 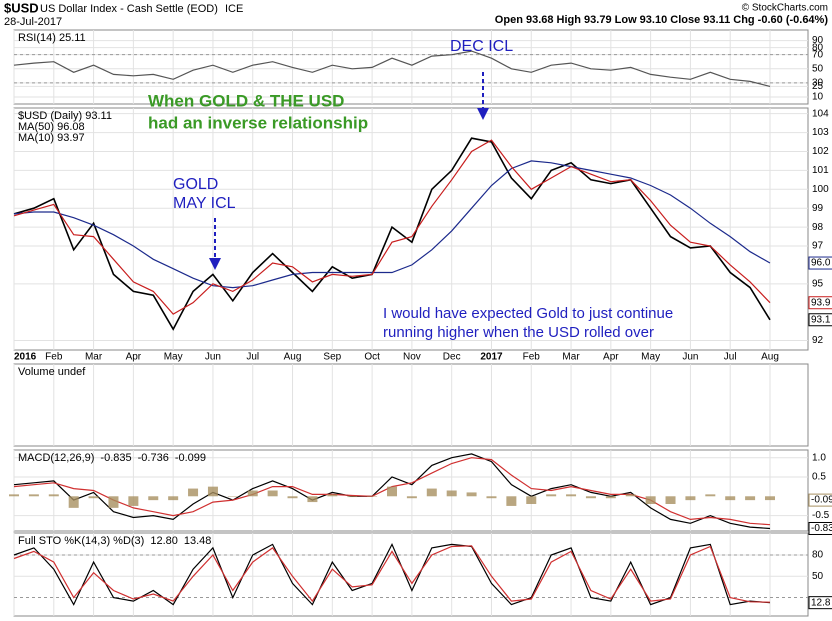 I want to click on legend-entry: 13.48, so click(x=198, y=541).